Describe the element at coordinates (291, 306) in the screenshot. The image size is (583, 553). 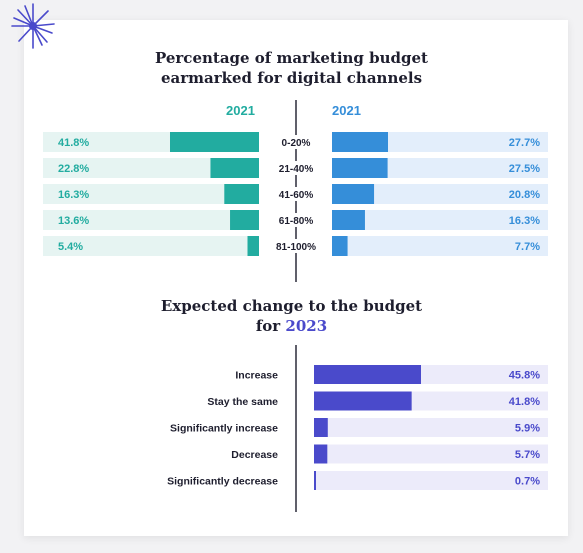
I see `bottom-chart-title-line1: Expected change to the budget` at that location.